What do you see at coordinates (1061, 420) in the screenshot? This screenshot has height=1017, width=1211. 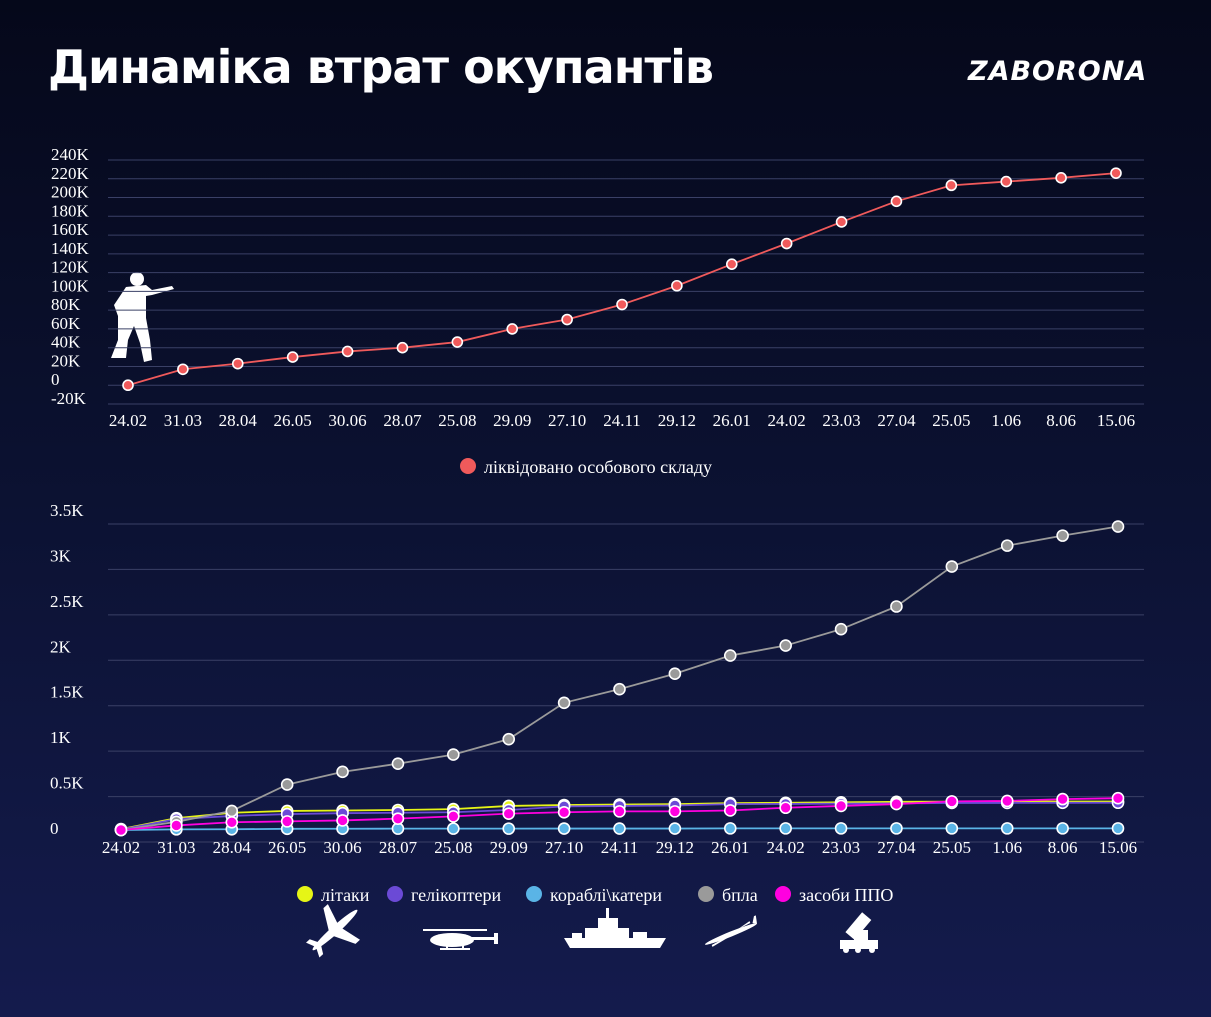 I see `x-tick-label: 8.06` at bounding box center [1061, 420].